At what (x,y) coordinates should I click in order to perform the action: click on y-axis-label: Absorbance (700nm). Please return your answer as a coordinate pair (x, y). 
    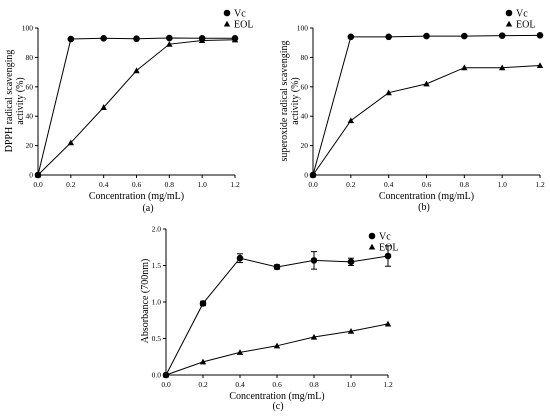
    Looking at the image, I should click on (145, 301).